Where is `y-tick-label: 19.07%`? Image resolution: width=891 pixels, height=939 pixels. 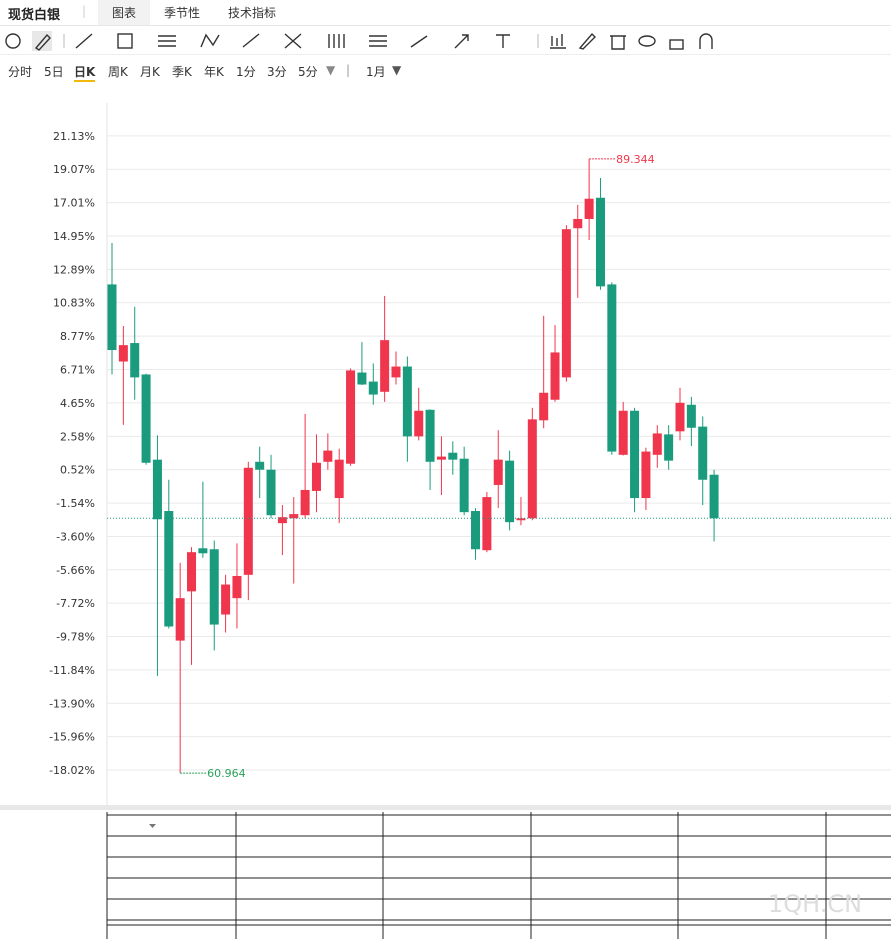
y-tick-label: 19.07% is located at coordinates (74, 169).